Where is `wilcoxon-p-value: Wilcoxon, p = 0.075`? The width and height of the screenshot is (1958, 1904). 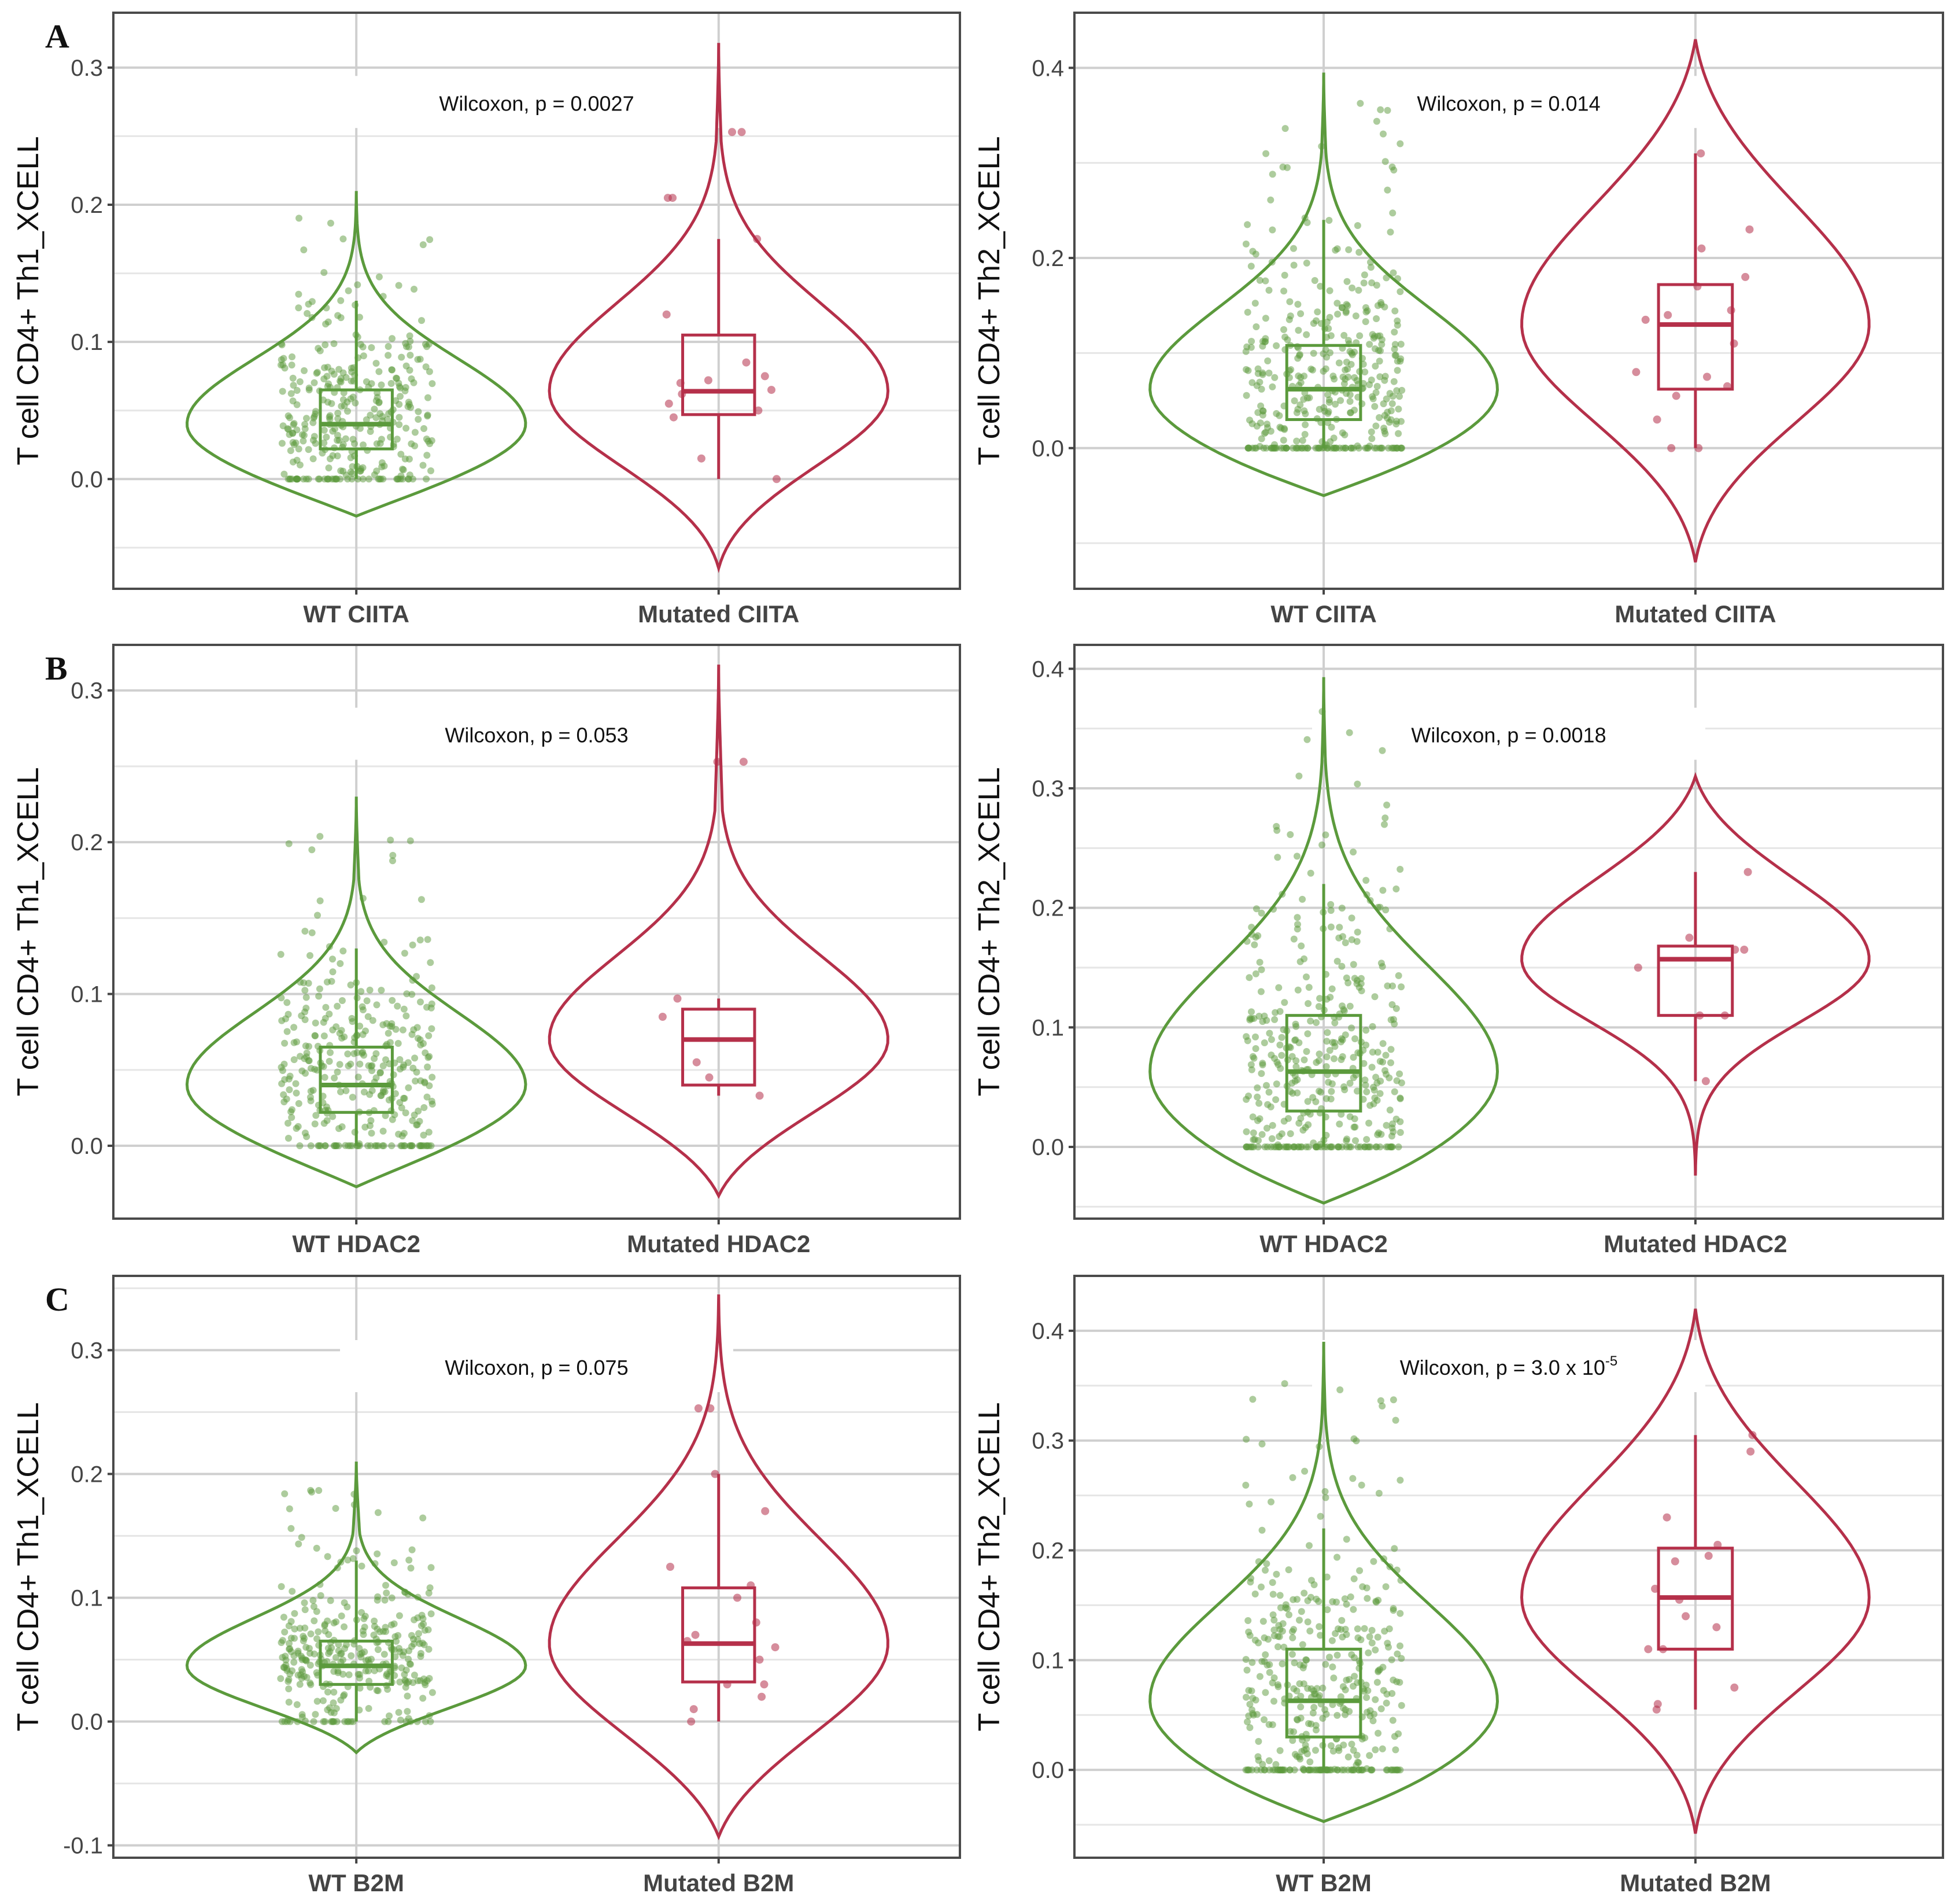 wilcoxon-p-value: Wilcoxon, p = 0.075 is located at coordinates (536, 1368).